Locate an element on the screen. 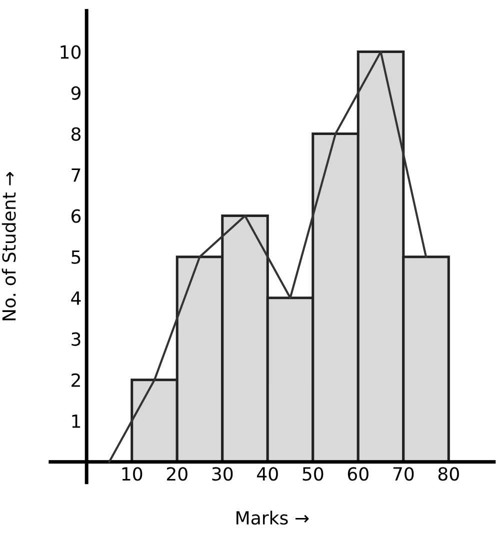  x-tick-label: 60 is located at coordinates (358, 474).